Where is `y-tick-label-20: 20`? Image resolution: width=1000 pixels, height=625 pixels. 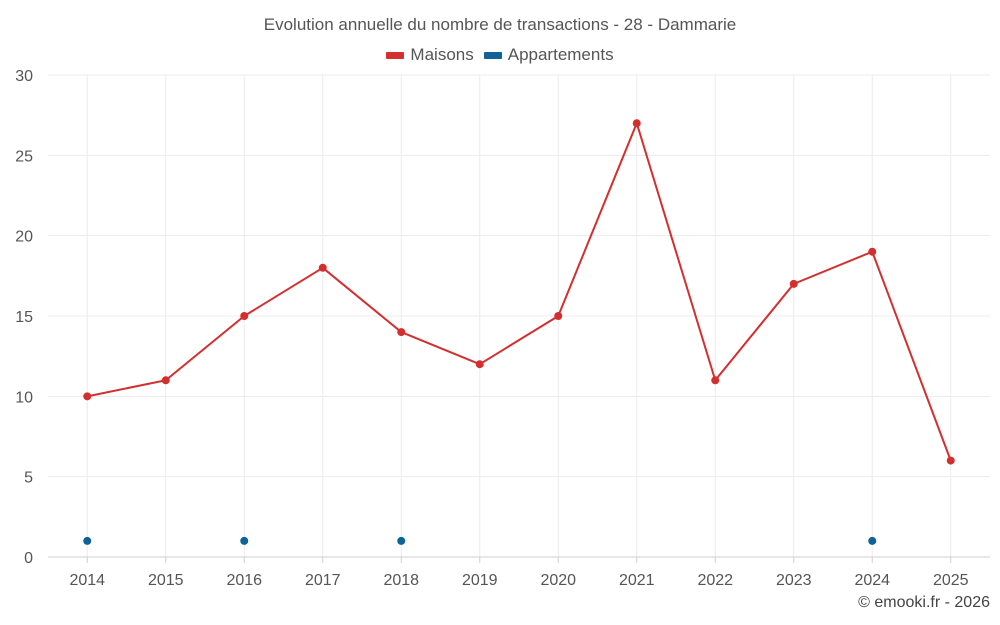 y-tick-label-20: 20 is located at coordinates (24, 237).